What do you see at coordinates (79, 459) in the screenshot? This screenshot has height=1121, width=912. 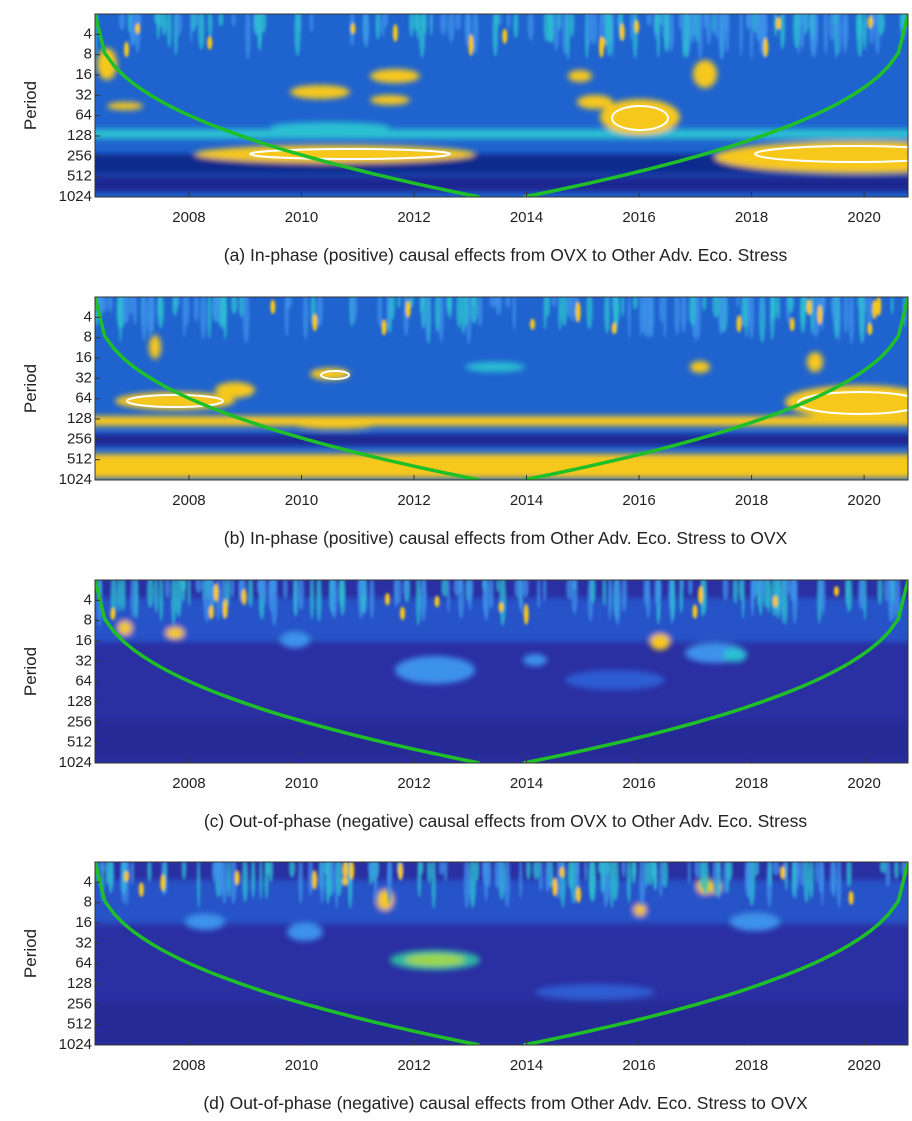 I see `y-tick-label: 512` at bounding box center [79, 459].